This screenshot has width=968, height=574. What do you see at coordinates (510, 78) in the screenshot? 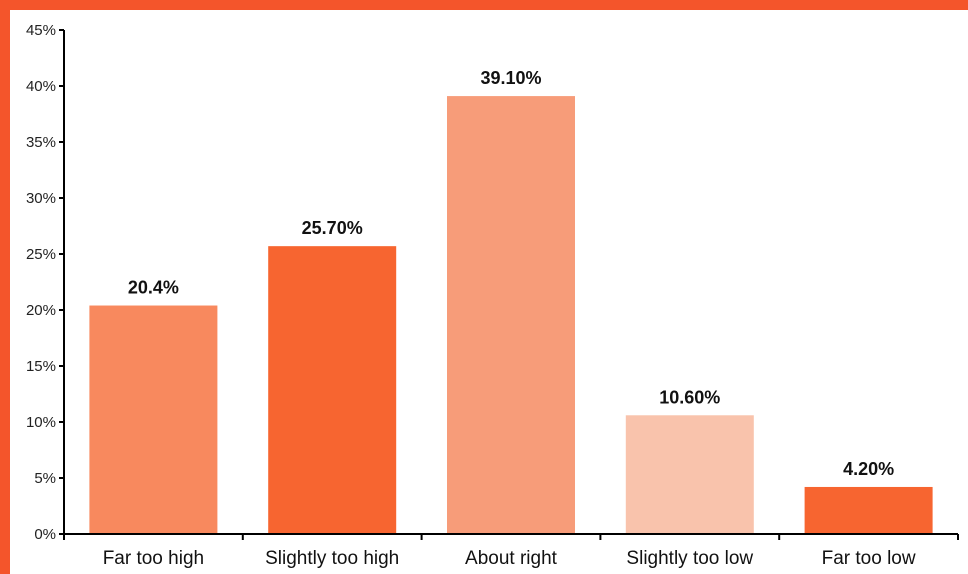
I see `data-label: 39.10%` at bounding box center [510, 78].